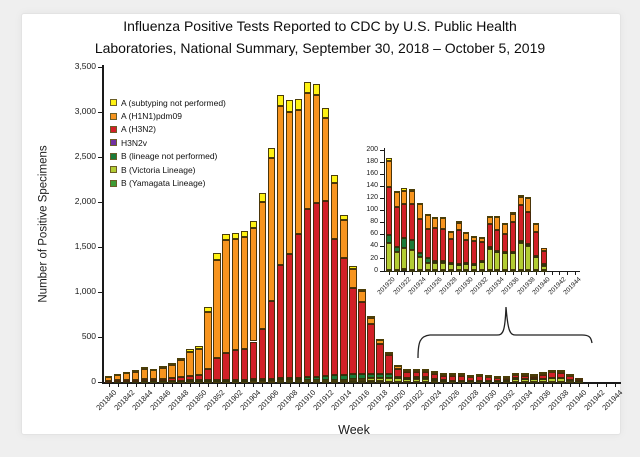 The width and height of the screenshot is (640, 457). Describe the element at coordinates (307, 381) in the screenshot. I see `bar-segment-201910-b-victoria` at that location.